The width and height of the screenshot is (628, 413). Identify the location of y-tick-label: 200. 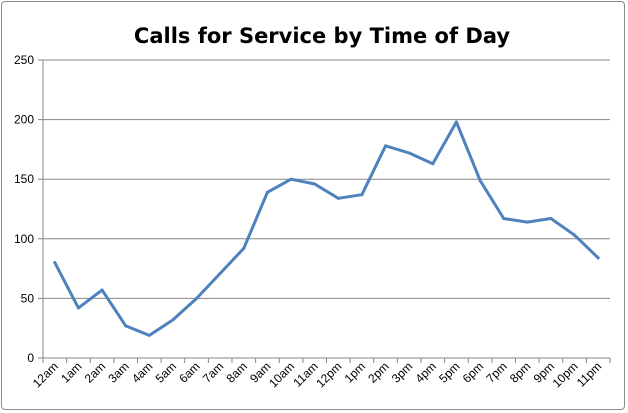
(24, 120).